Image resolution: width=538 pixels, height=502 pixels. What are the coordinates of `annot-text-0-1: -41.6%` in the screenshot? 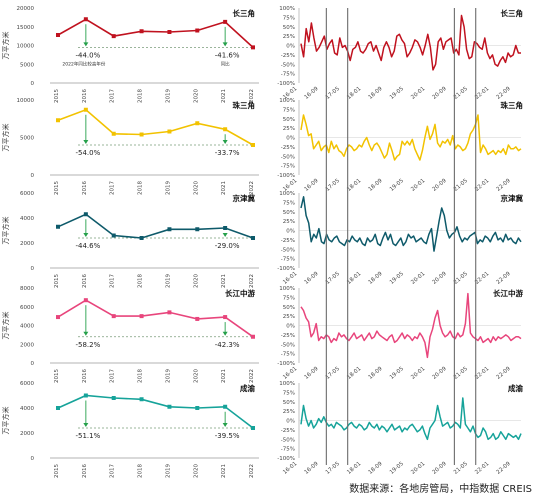 It's located at (227, 55).